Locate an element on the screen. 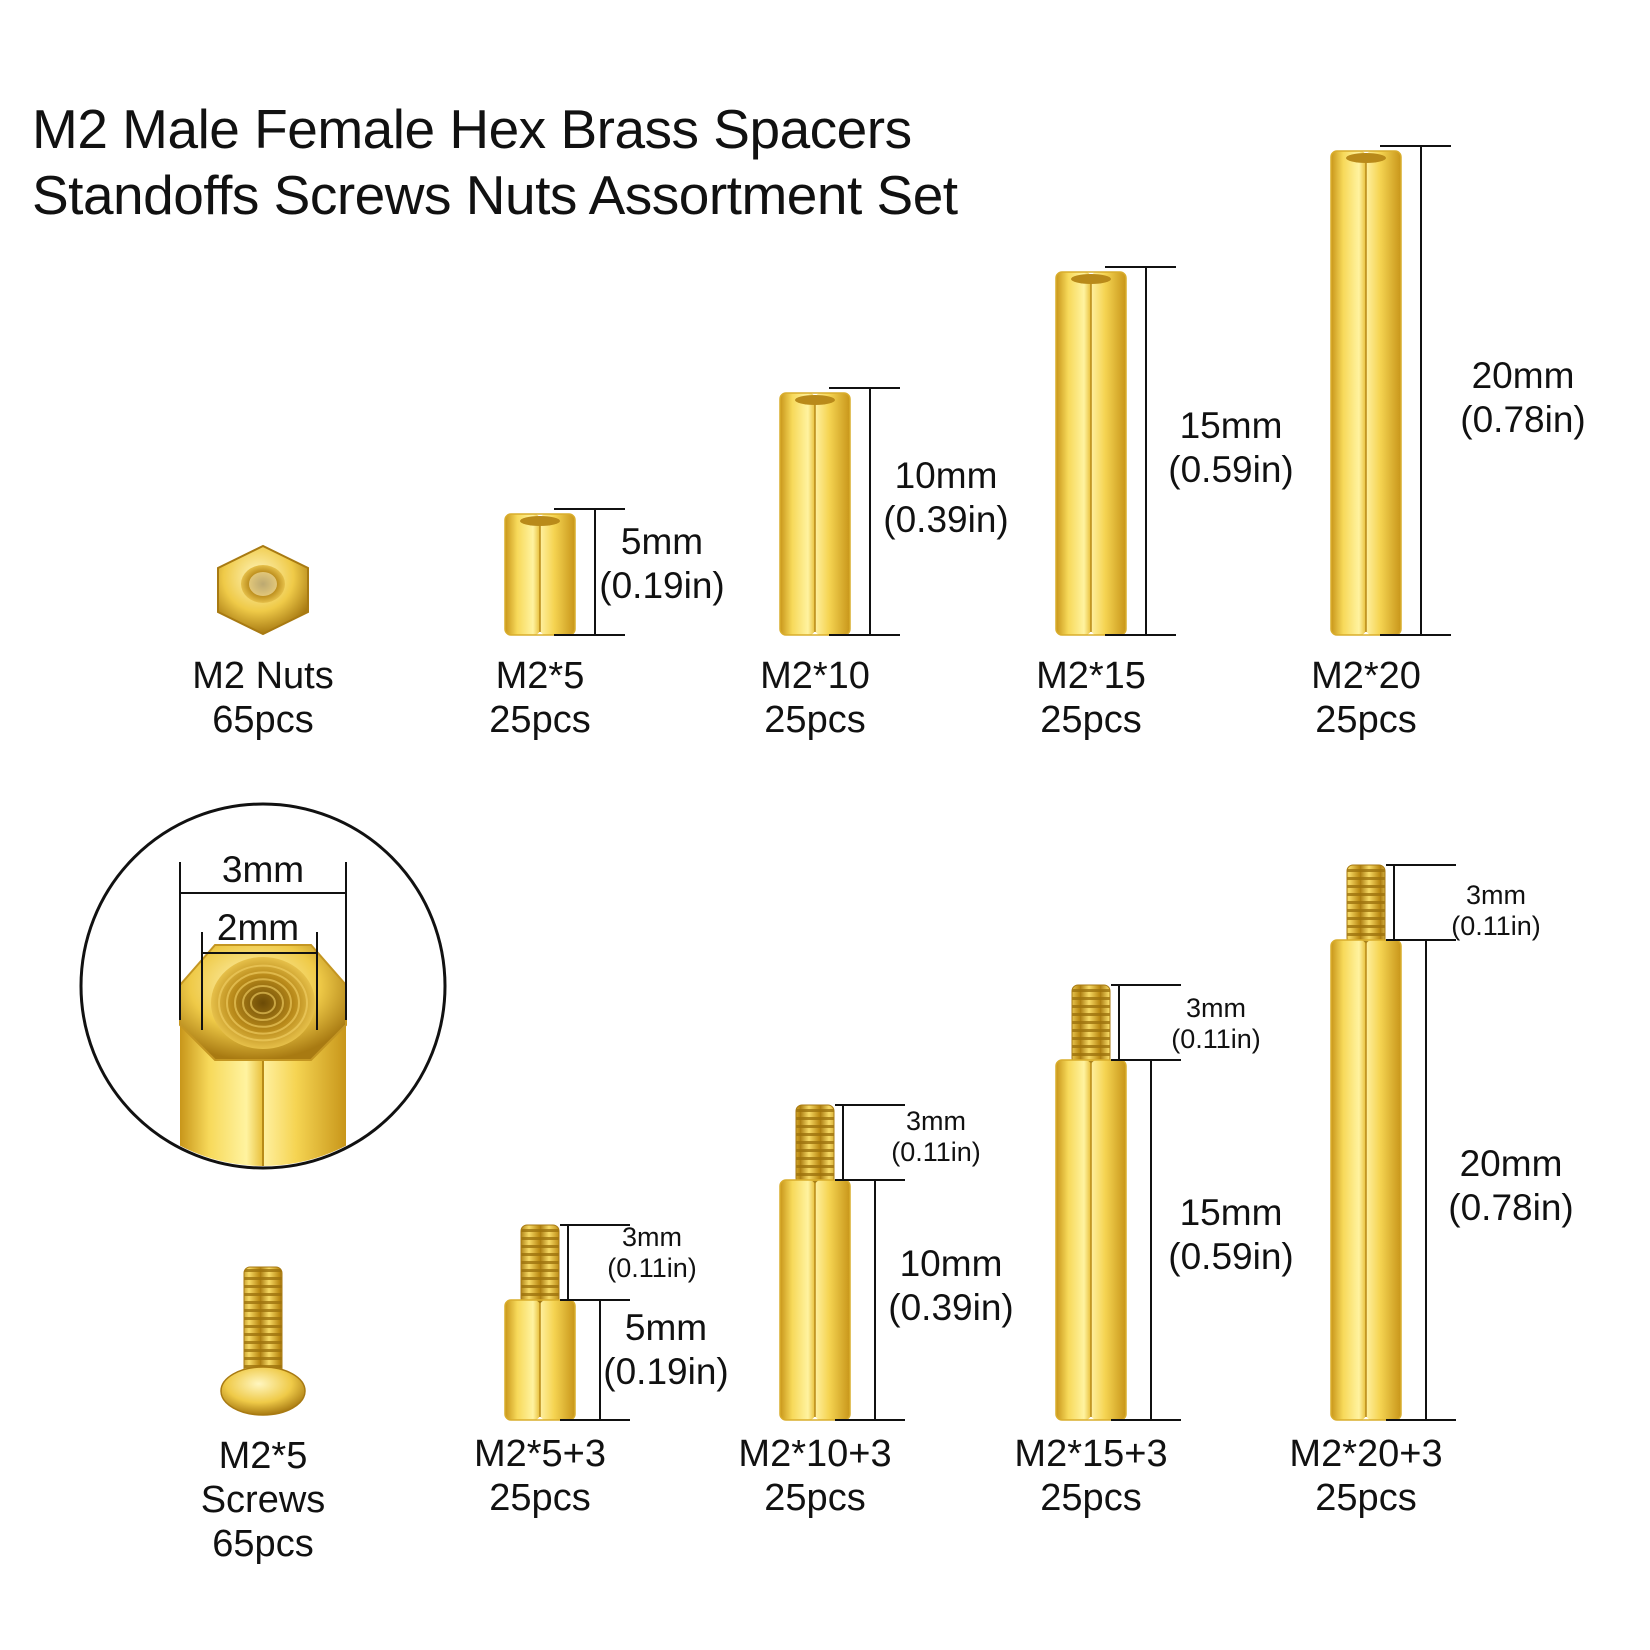  bottom-standoff-2-thread-dimension: 3mm (0.11in) is located at coordinates (936, 1137).